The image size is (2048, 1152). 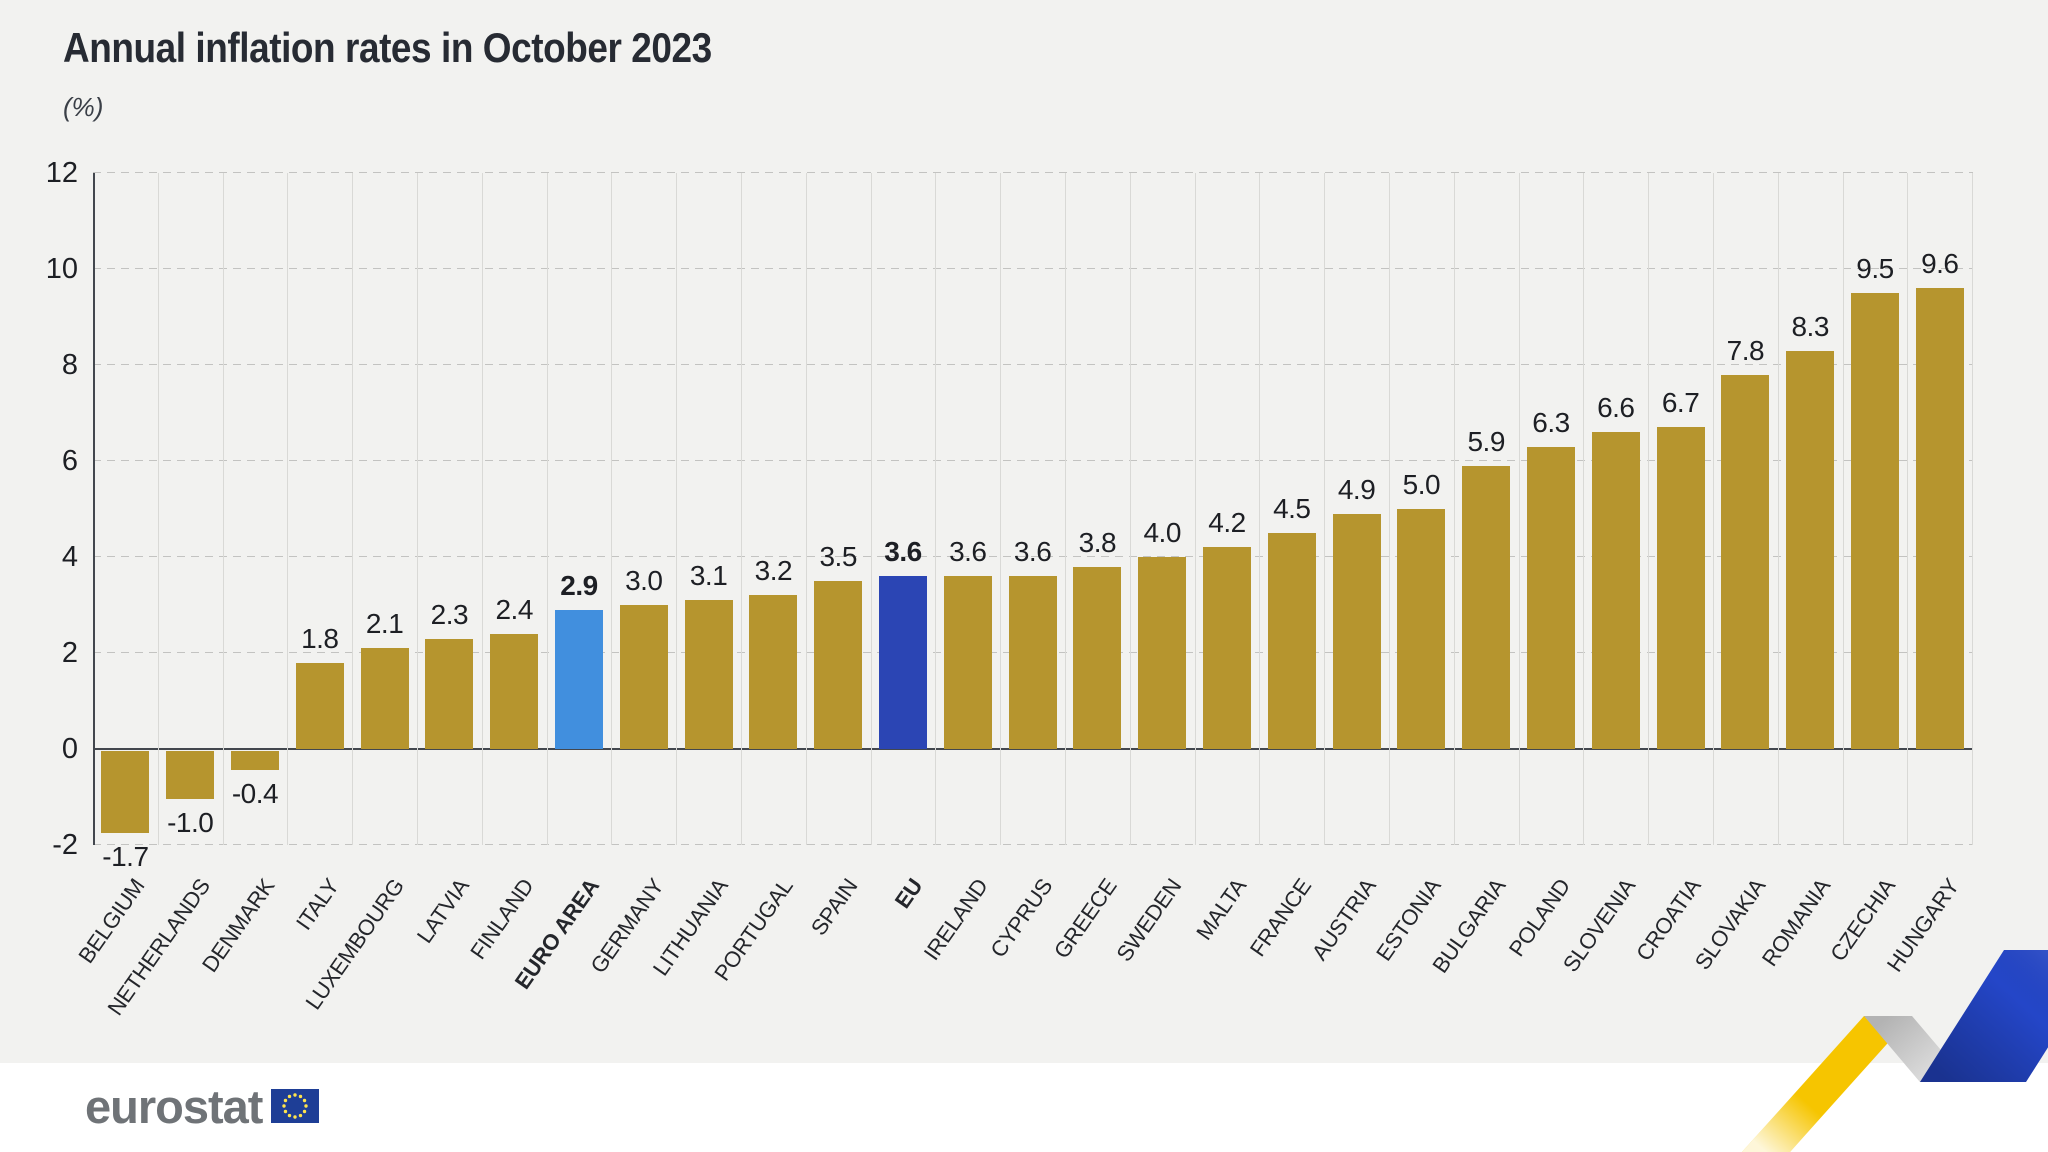 What do you see at coordinates (1421, 629) in the screenshot?
I see `bar-estonia` at bounding box center [1421, 629].